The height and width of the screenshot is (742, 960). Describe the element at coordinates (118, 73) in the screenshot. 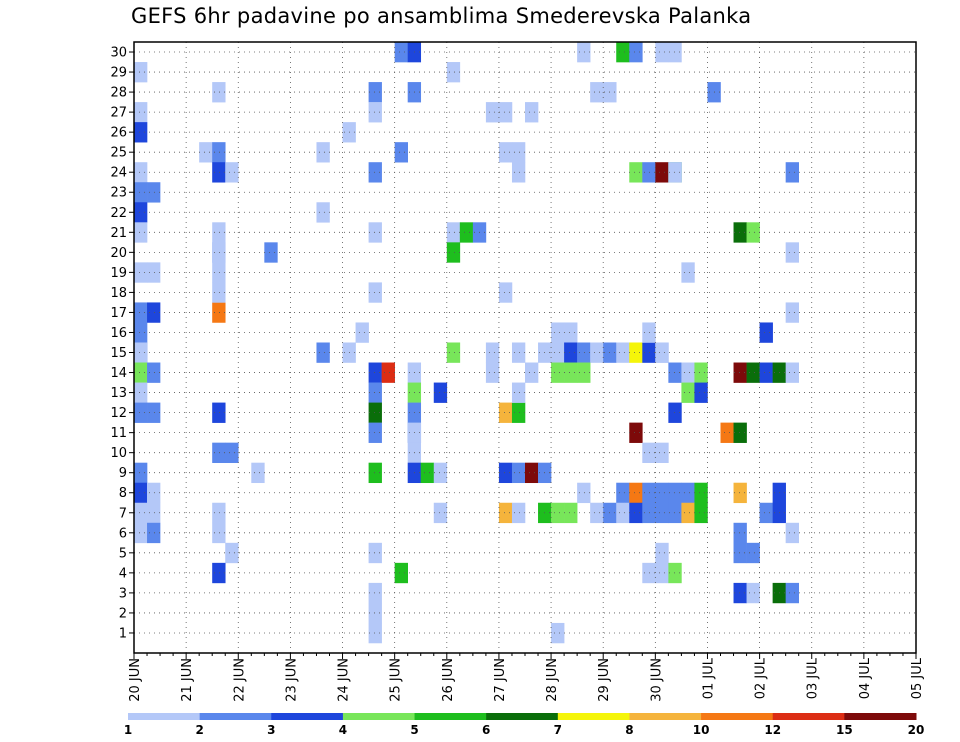

I see `y-tick-label: 29` at that location.